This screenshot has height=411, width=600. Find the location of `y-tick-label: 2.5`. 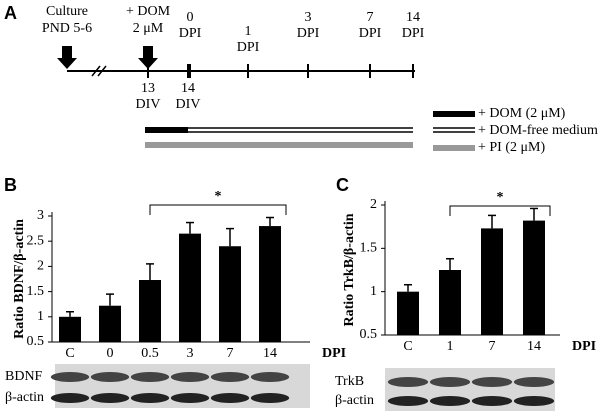

y-tick-label: 2.5 is located at coordinates (36, 240).